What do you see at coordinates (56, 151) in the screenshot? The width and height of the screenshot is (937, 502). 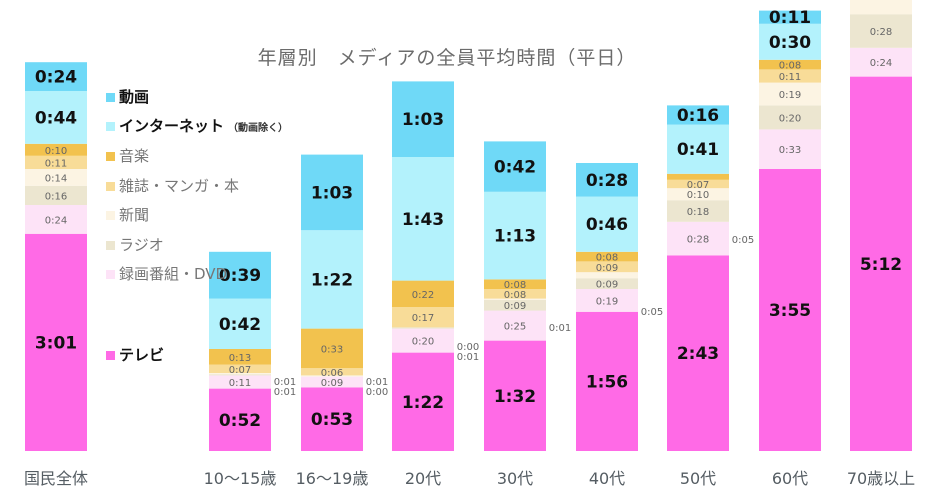 I see `data-label: 0:10` at bounding box center [56, 151].